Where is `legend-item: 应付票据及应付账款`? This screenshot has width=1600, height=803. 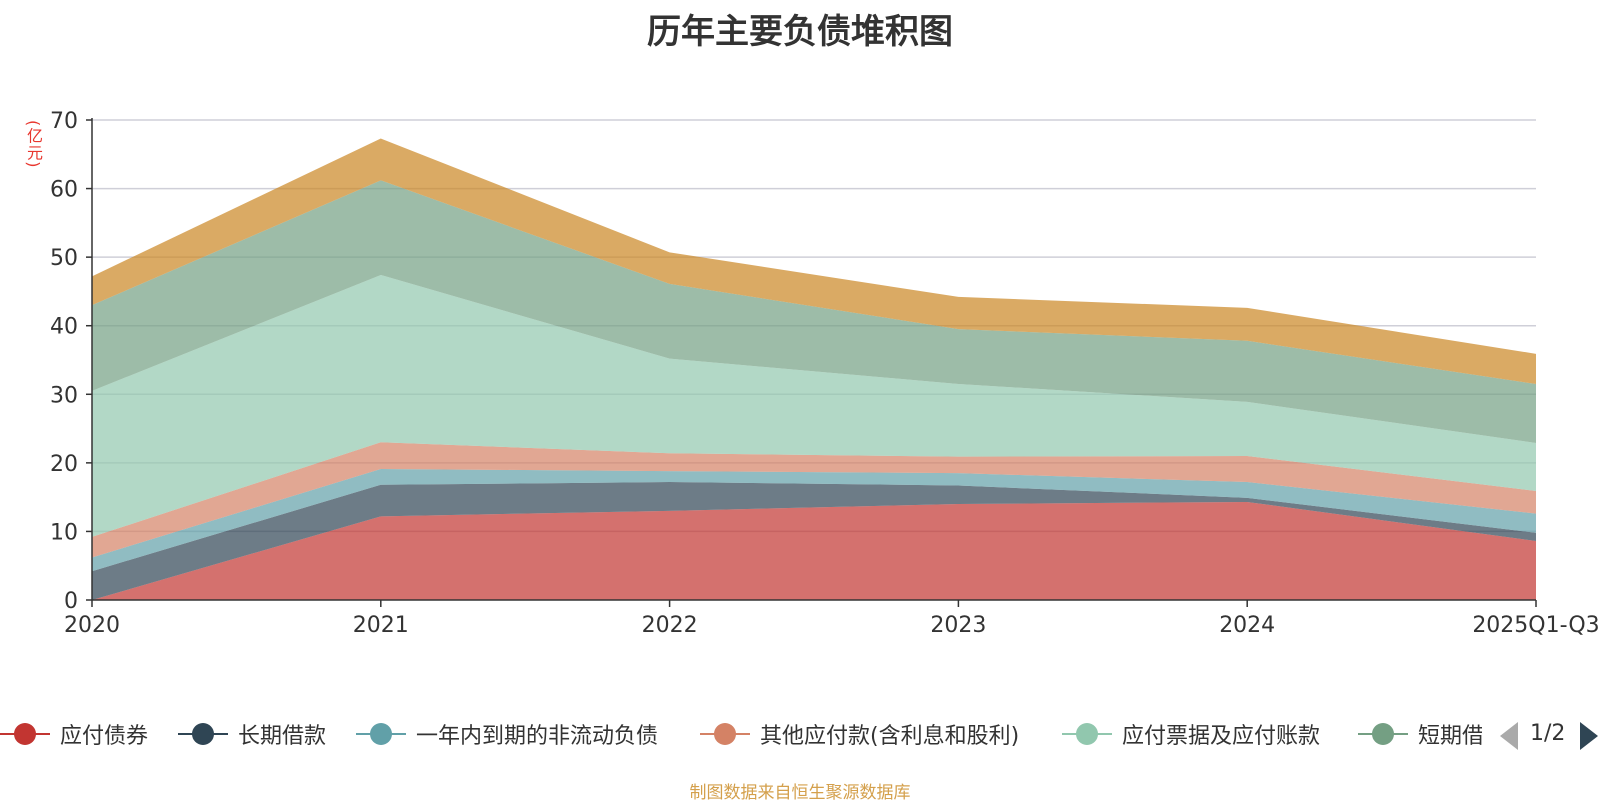 legend-item: 应付票据及应付账款 is located at coordinates (1191, 734).